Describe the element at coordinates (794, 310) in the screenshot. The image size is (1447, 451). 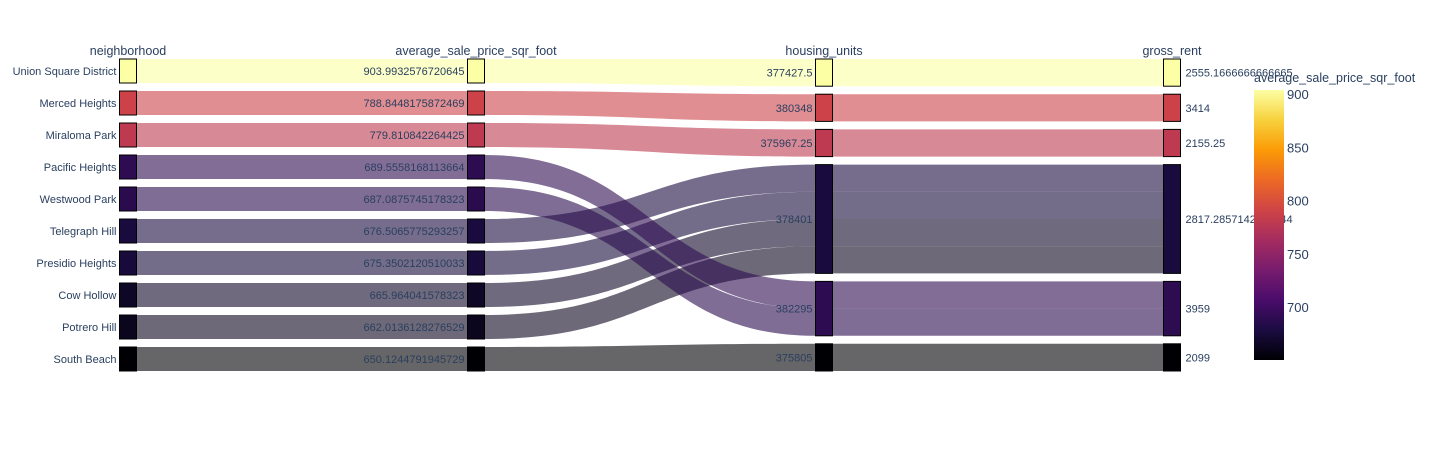
I see `category-label: 382295` at that location.